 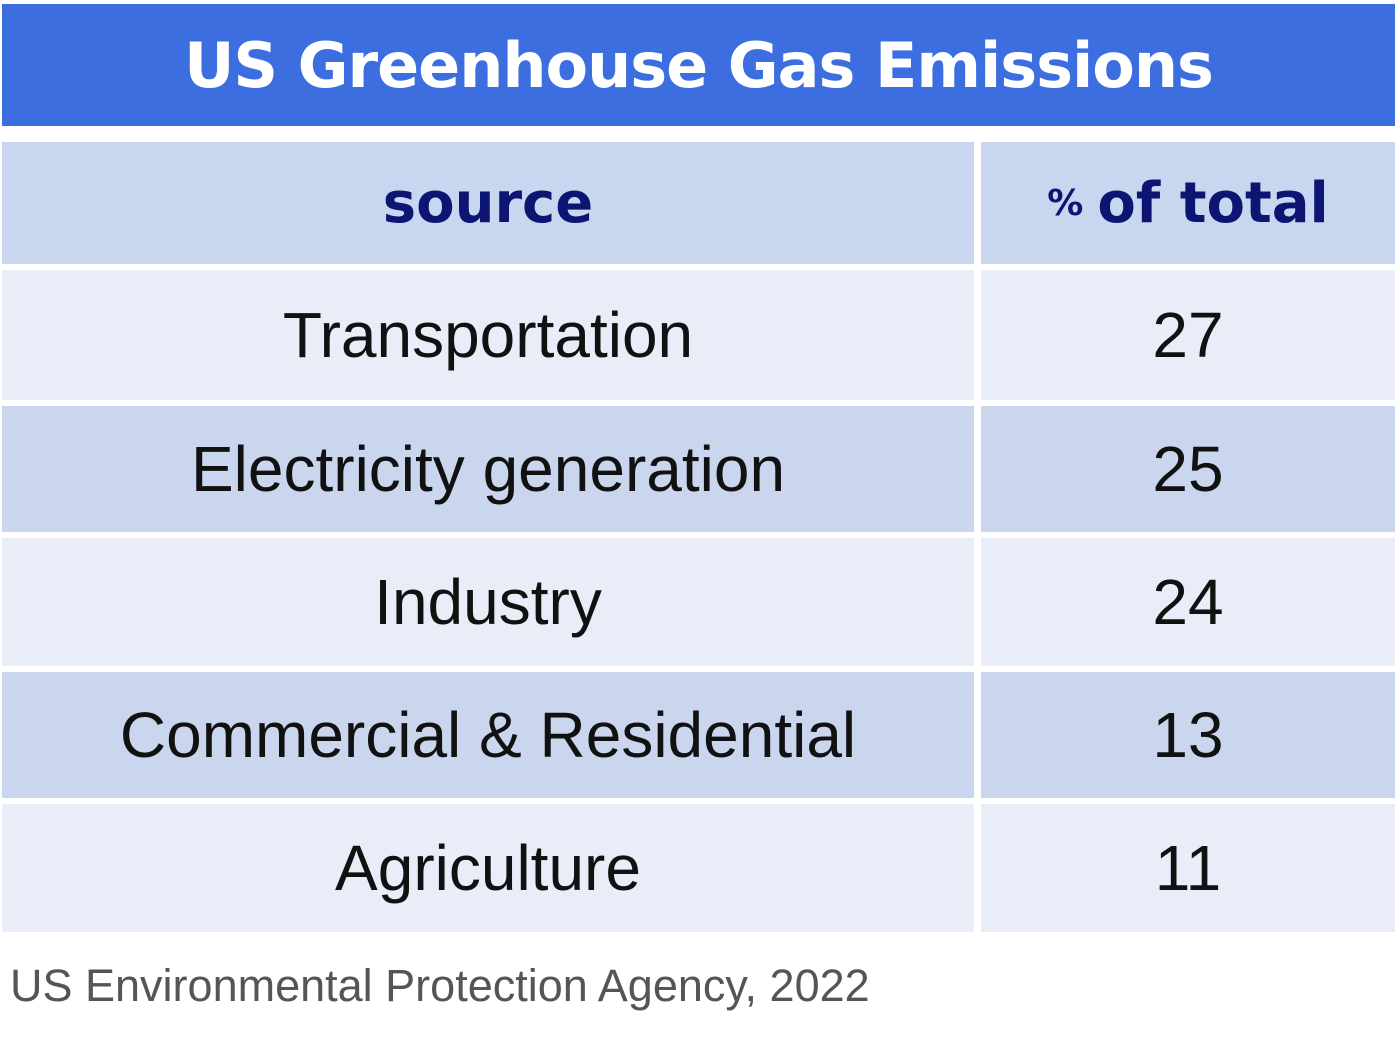 I want to click on percent-cell: 24, so click(x=1188, y=602).